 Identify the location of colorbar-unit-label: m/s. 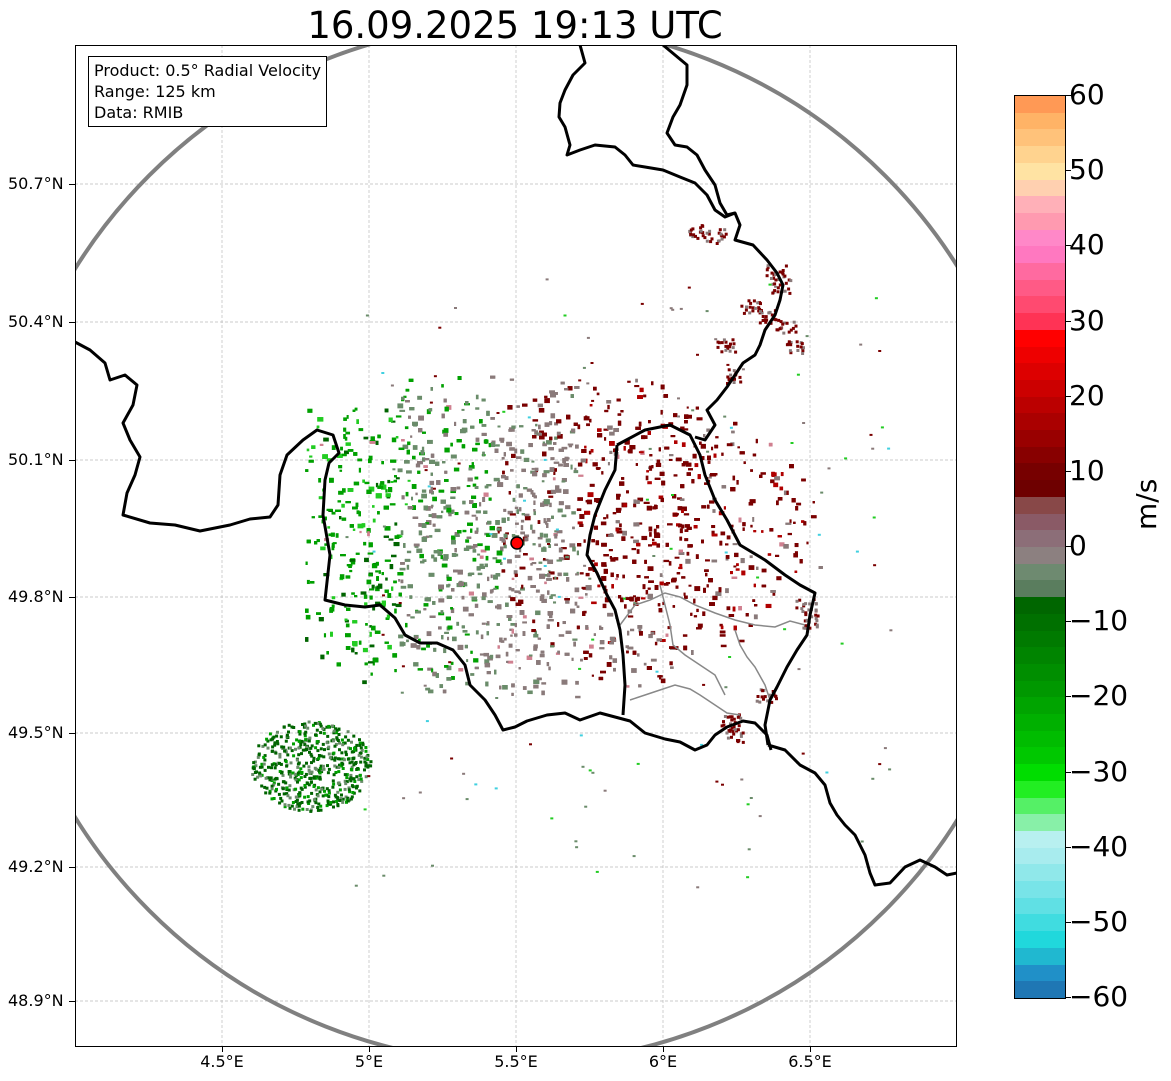
(1146, 504).